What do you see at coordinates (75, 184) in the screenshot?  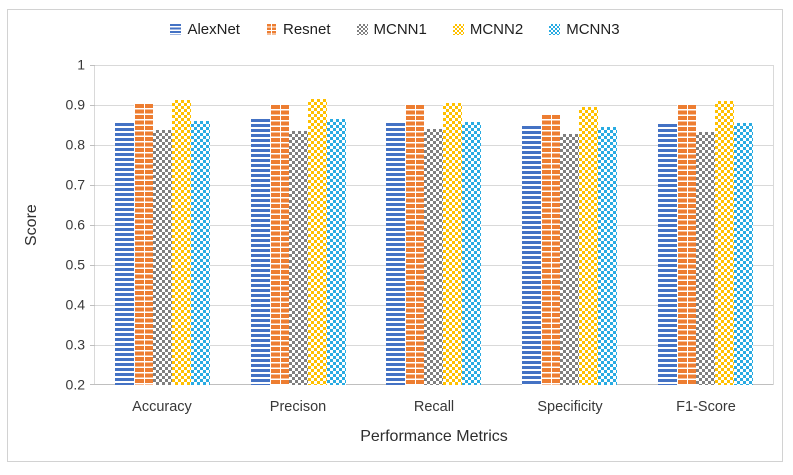 I see `y-axis-tick-label: 0.7` at bounding box center [75, 184].